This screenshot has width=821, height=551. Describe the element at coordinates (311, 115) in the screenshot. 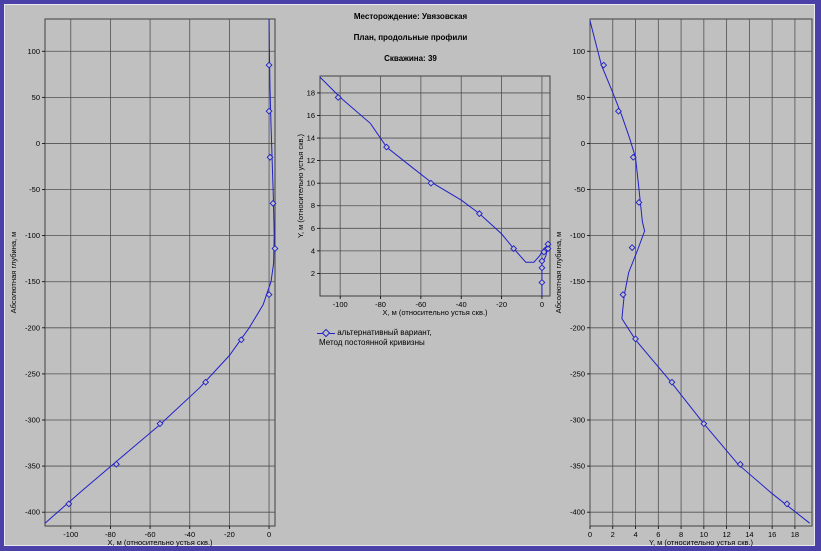

I see `y-tick-label: 16` at that location.